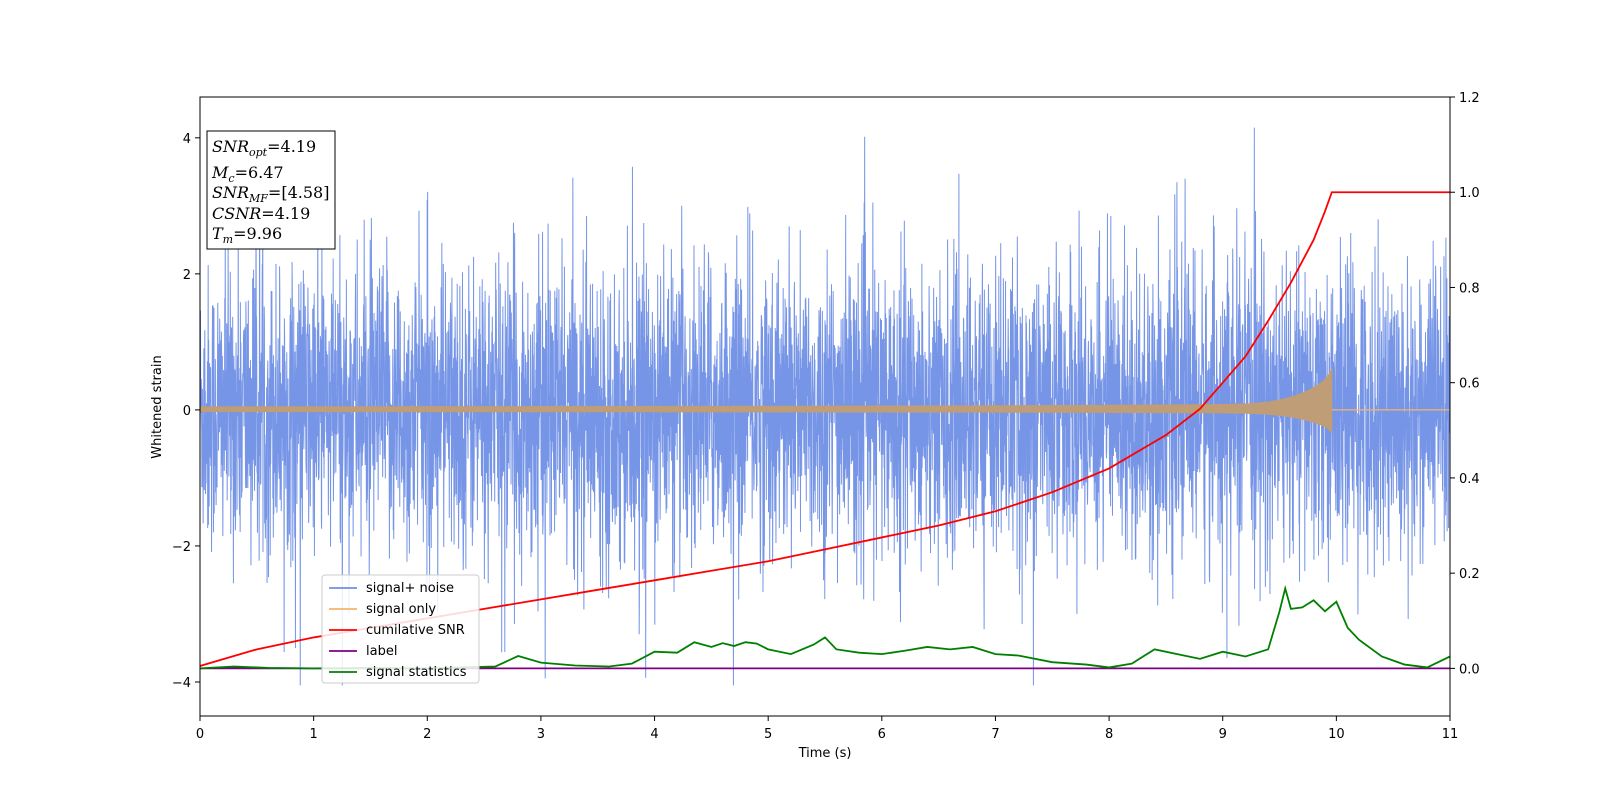 The image size is (1600, 800). I want to click on y-tick-label: 4, so click(187, 139).